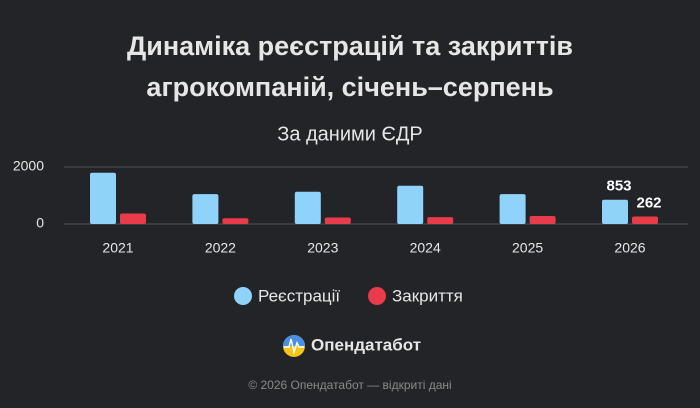 This screenshot has width=700, height=408. Describe the element at coordinates (618, 186) in the screenshot. I see `data-label: 853` at that location.